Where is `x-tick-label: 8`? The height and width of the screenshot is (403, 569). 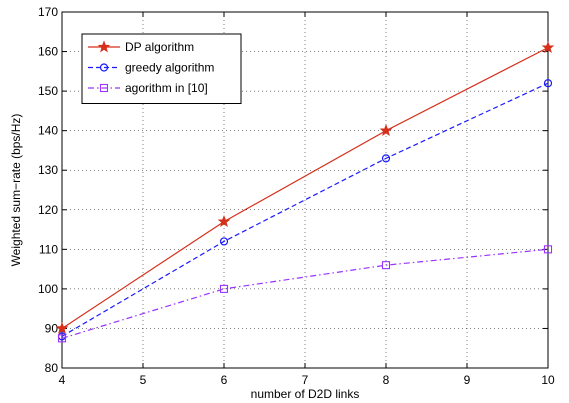
x-tick-label: 8 is located at coordinates (386, 380).